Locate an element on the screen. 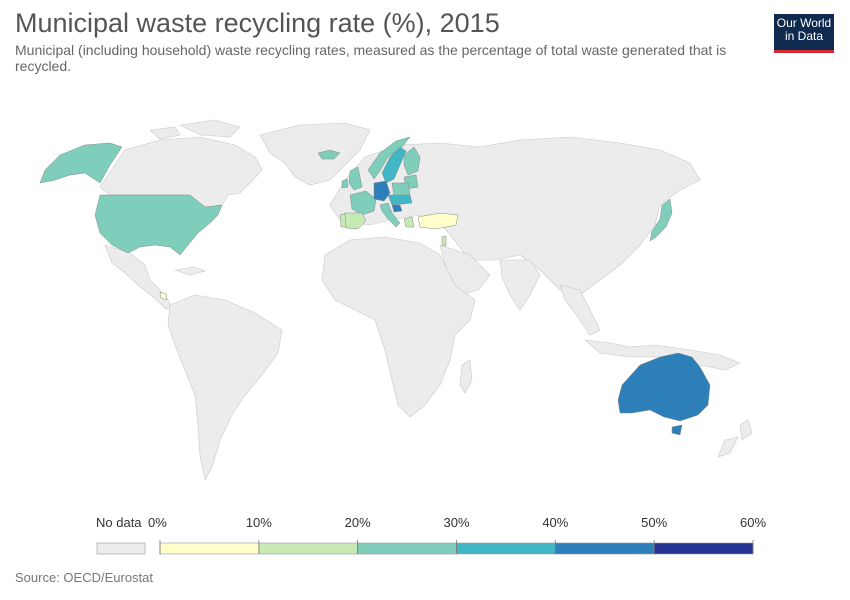 This screenshot has width=850, height=600. region-greenland is located at coordinates (315, 154).